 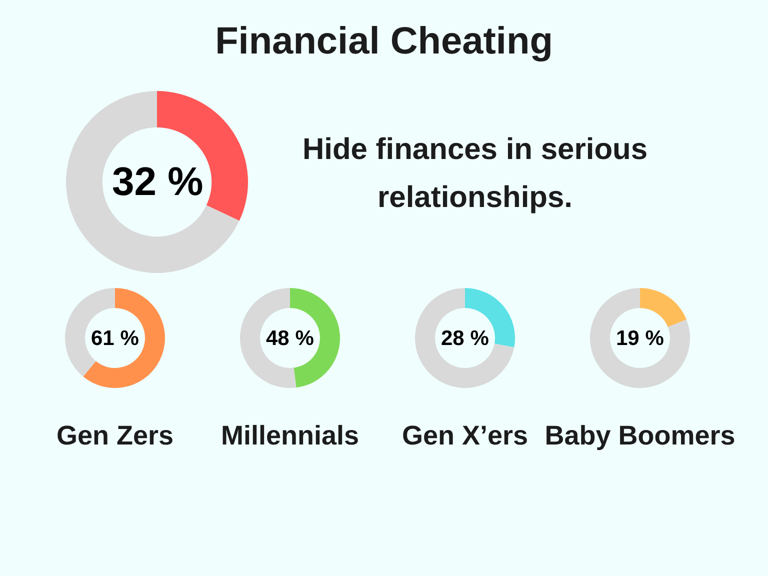 I want to click on text: 48 %, so click(x=290, y=338).